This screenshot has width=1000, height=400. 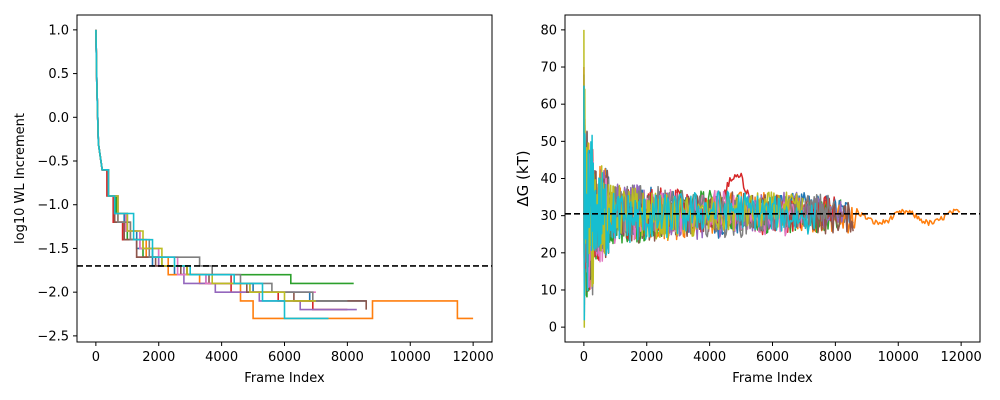 I want to click on y-tick-label: −1.5, so click(x=53, y=249).